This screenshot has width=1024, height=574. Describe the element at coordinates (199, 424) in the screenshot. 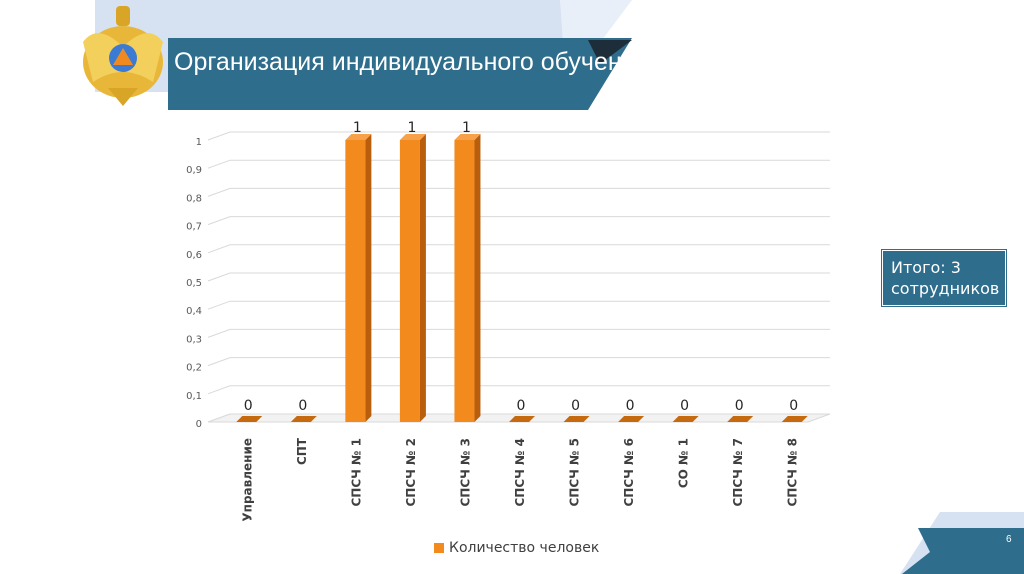

I see `y-tick-label: 0` at that location.